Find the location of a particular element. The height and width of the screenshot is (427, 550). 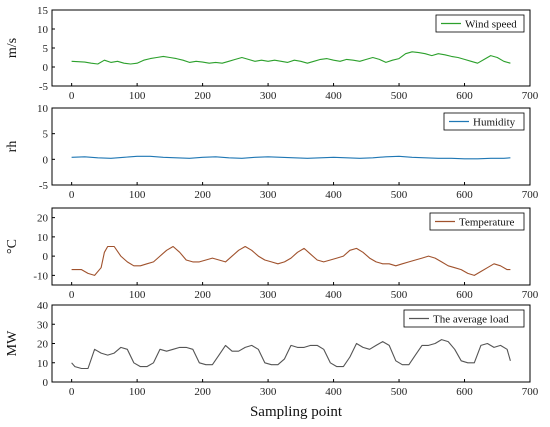

y-tick-label: 40 is located at coordinates (43, 306).